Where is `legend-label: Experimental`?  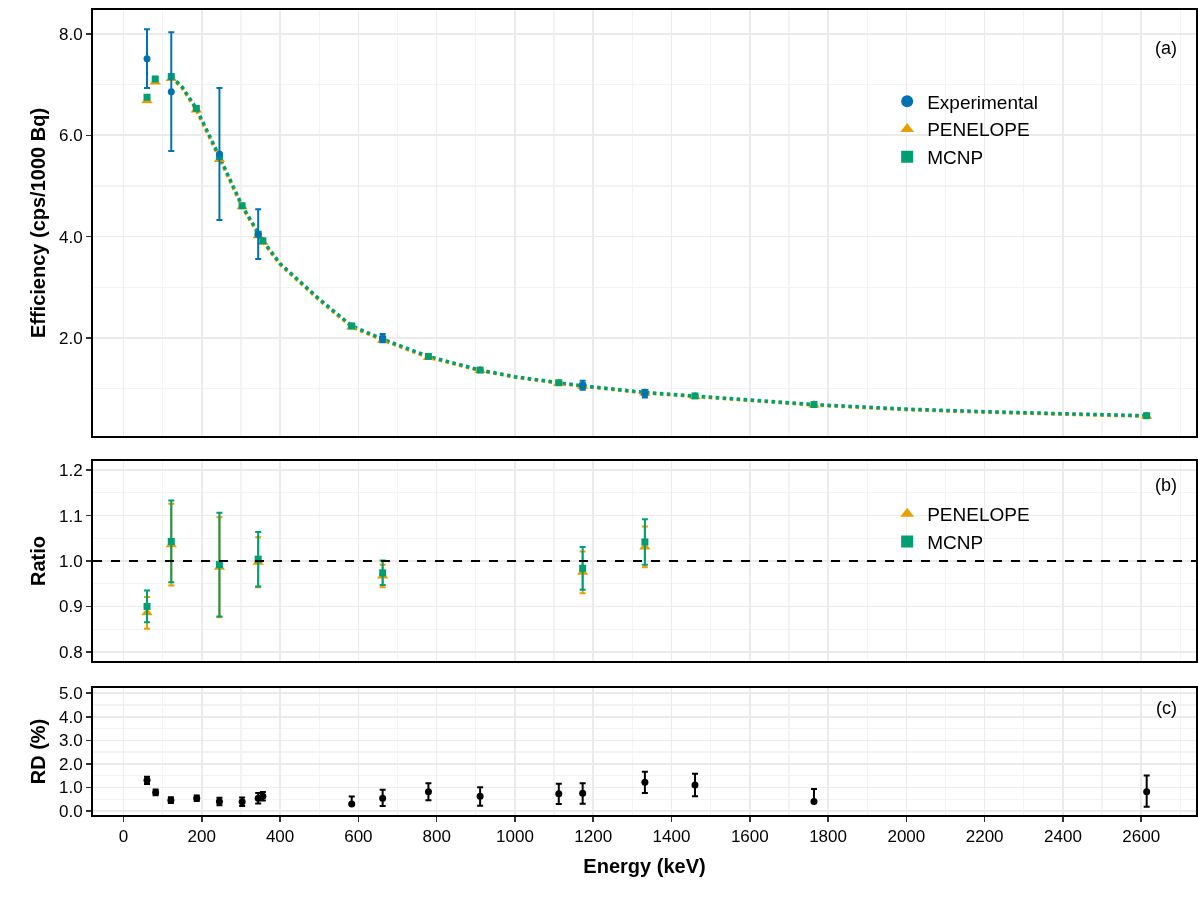
legend-label: Experimental is located at coordinates (983, 102).